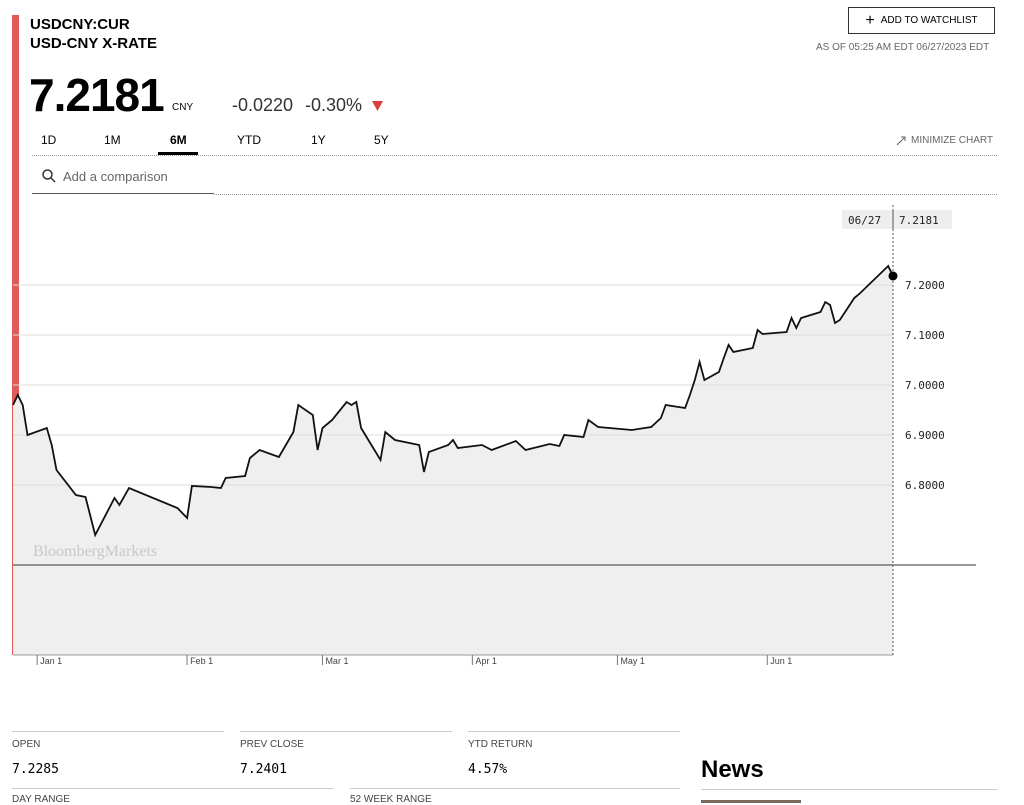 The width and height of the screenshot is (1024, 805). I want to click on stat-value: 4.57%, so click(488, 769).